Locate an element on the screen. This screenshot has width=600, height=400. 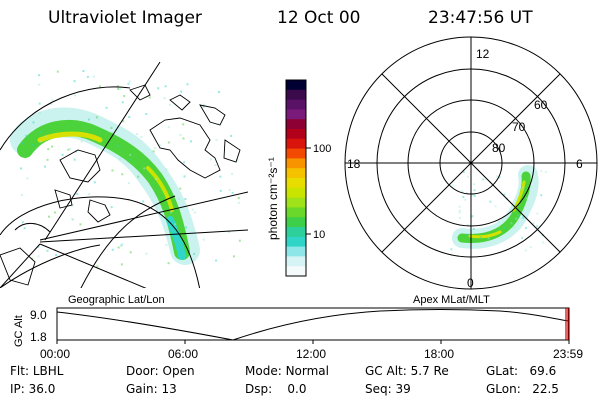
lat-label-70: 70 is located at coordinates (519, 127).